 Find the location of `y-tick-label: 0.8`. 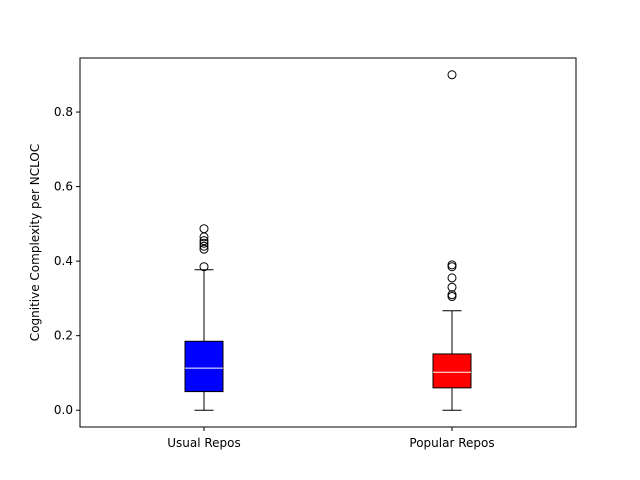

y-tick-label: 0.8 is located at coordinates (63, 112).